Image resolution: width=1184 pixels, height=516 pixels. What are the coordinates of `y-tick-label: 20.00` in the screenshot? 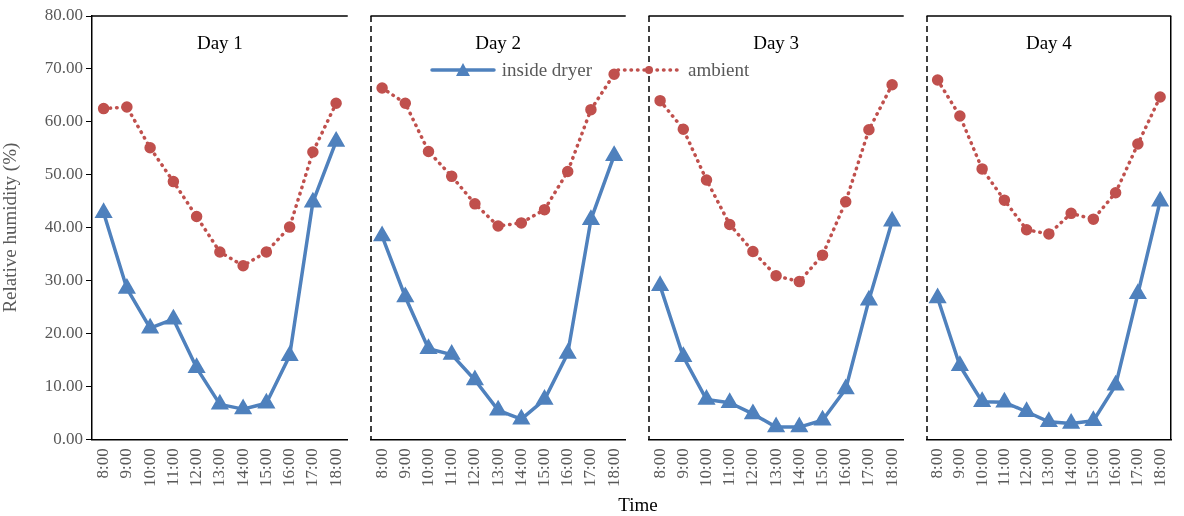 It's located at (63, 332).